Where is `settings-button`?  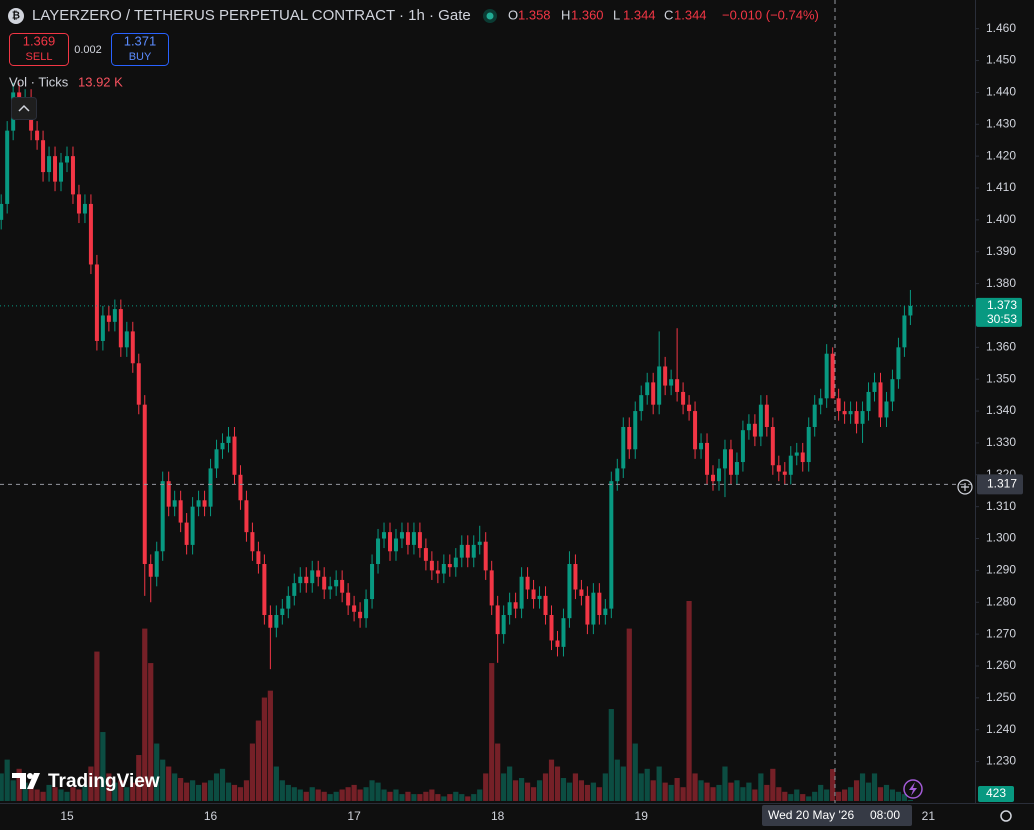 settings-button is located at coordinates (1006, 816).